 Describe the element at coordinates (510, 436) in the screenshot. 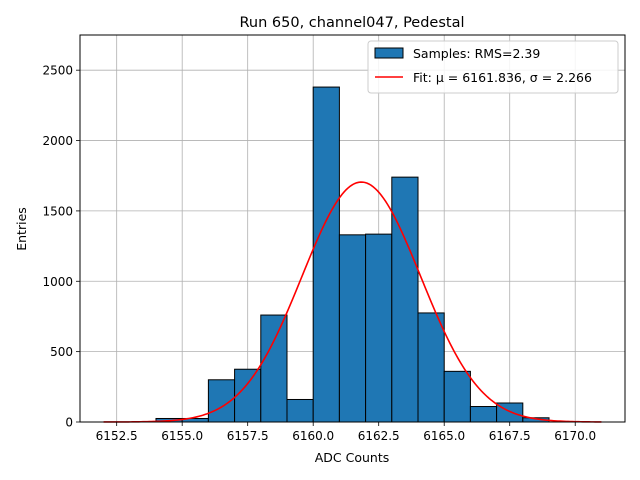

I see `x-tick-label: 6167.5` at that location.